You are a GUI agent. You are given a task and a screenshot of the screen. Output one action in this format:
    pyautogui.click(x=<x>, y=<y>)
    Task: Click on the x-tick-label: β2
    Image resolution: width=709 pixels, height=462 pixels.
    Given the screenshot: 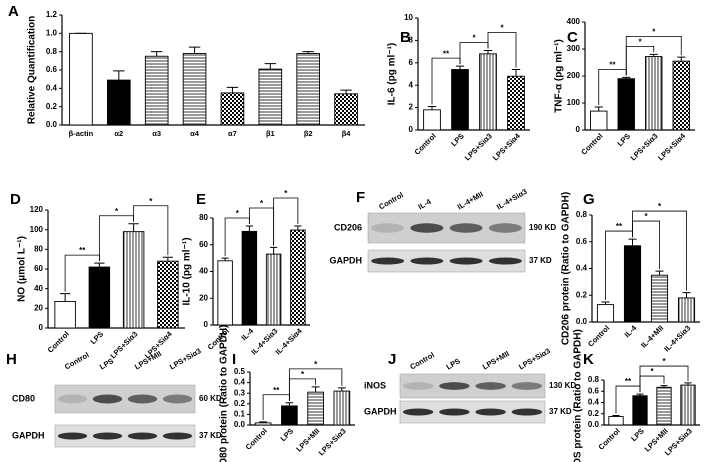 What is the action you would take?
    pyautogui.click(x=308, y=133)
    